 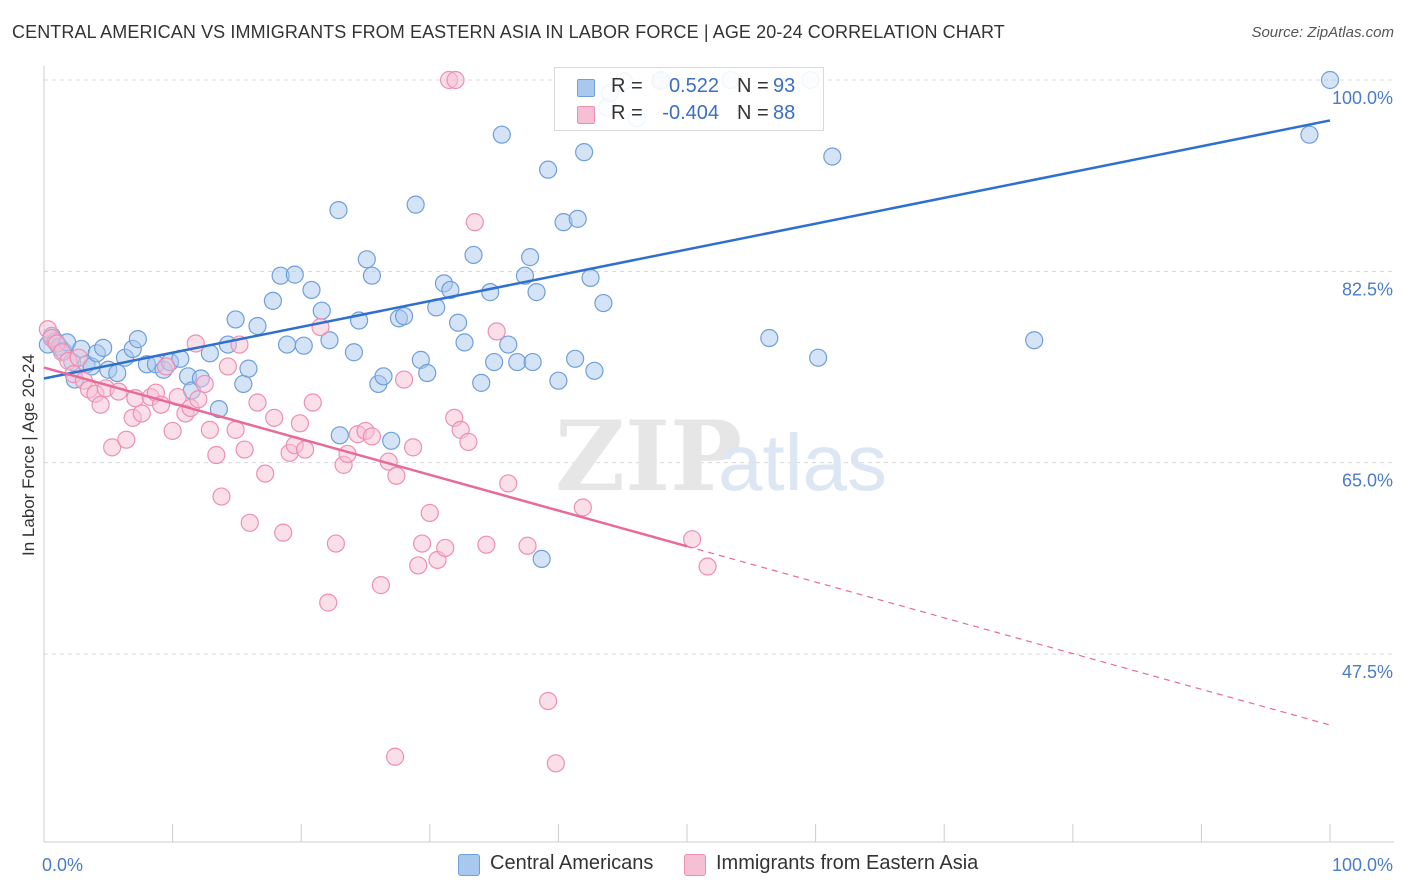 I want to click on watermark-atlas: atlas, so click(x=802, y=462).